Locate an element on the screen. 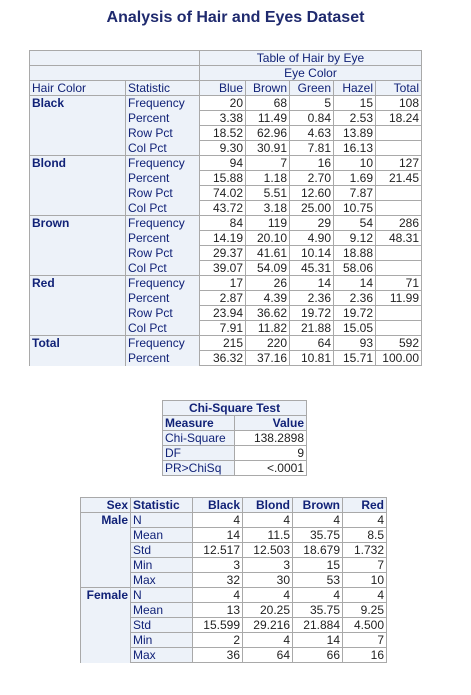 The image size is (471, 695). table-cell: 12.517 is located at coordinates (217, 550).